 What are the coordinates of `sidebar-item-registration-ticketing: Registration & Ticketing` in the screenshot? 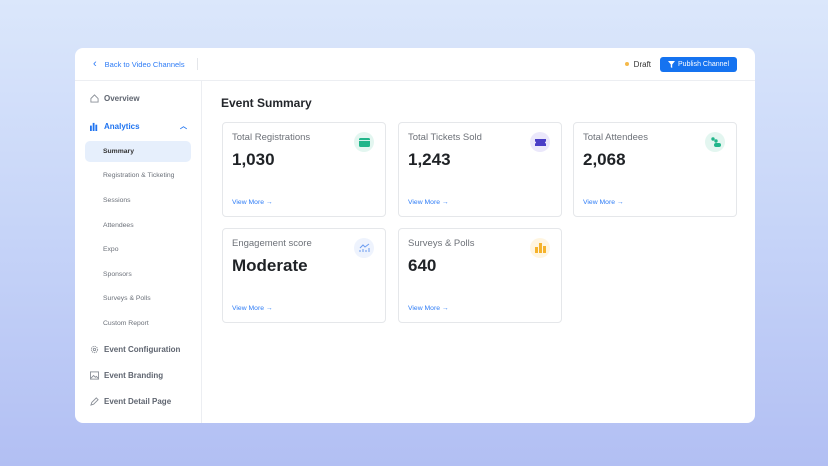 It's located at (139, 175).